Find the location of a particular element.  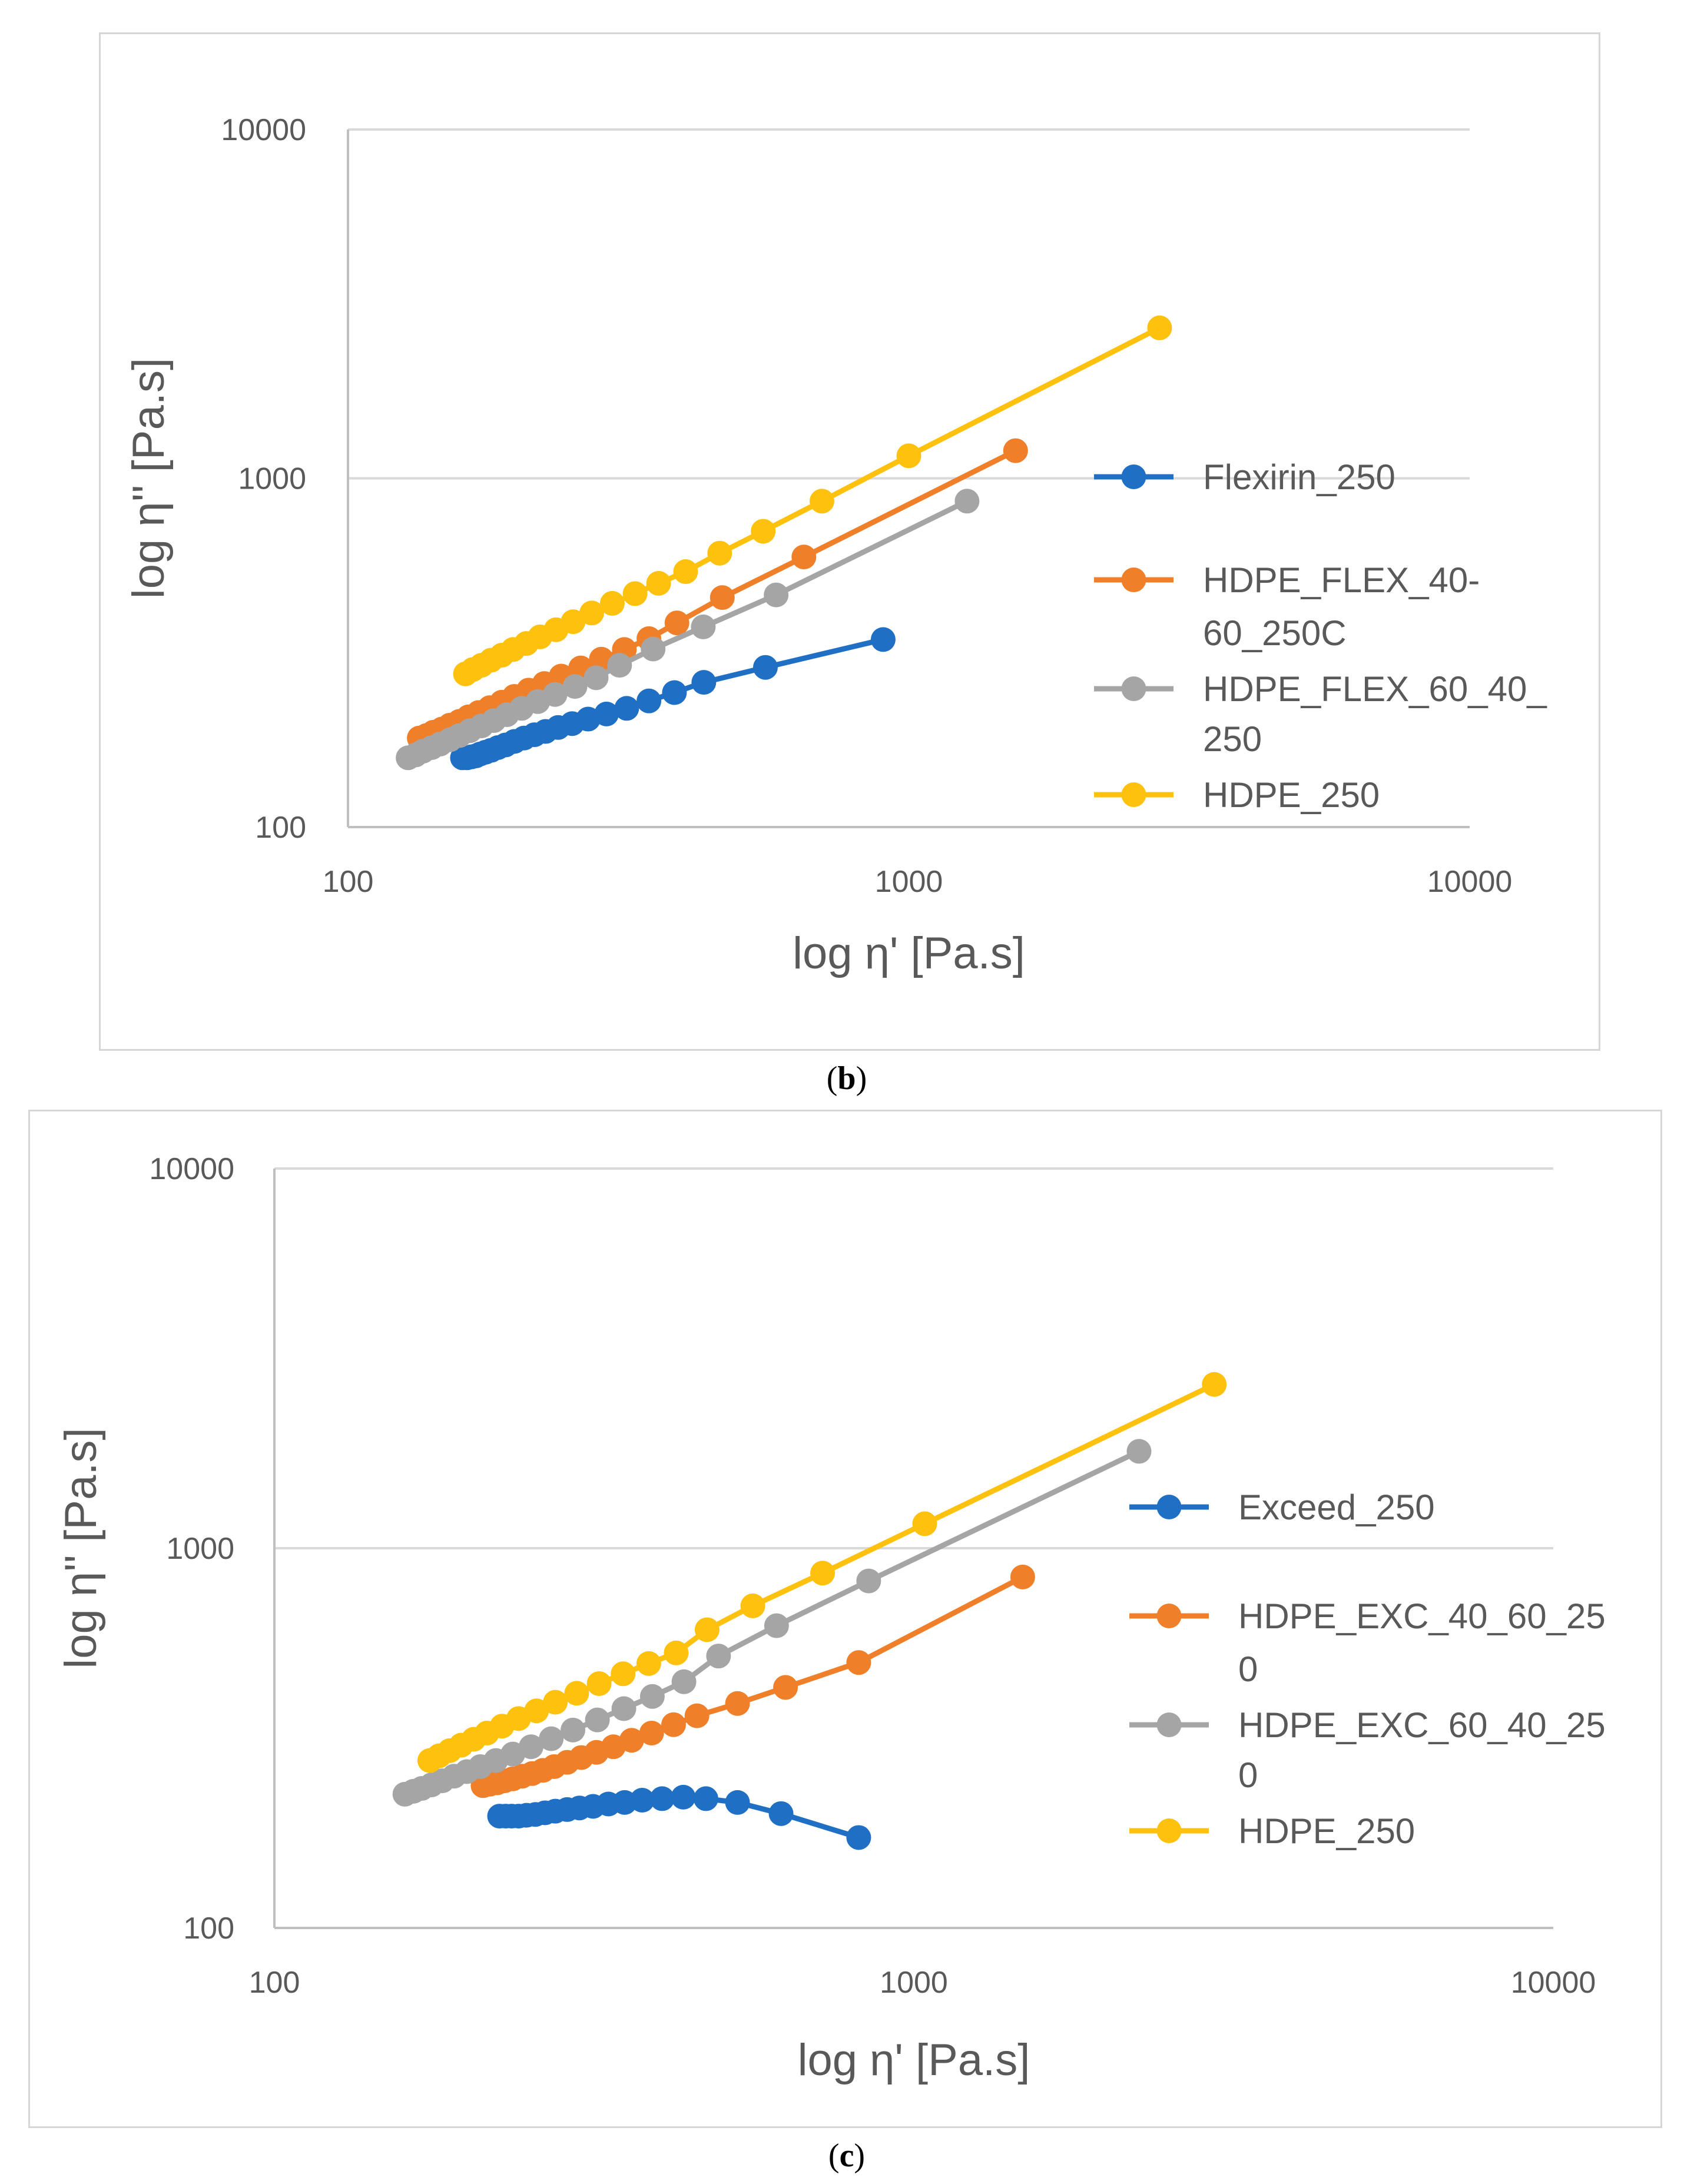

legend-label: Exceed_250 is located at coordinates (1336, 1507).